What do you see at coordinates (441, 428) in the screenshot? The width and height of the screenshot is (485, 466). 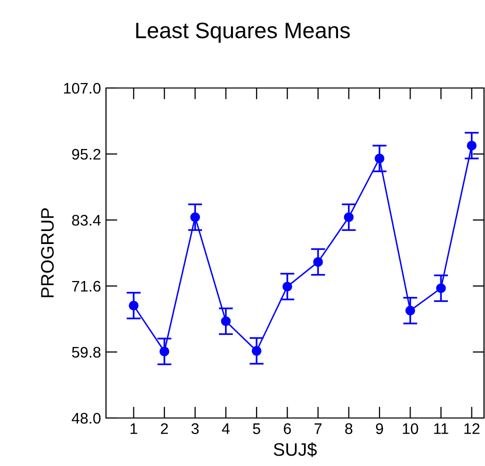 I see `x-tick-label: 11` at bounding box center [441, 428].